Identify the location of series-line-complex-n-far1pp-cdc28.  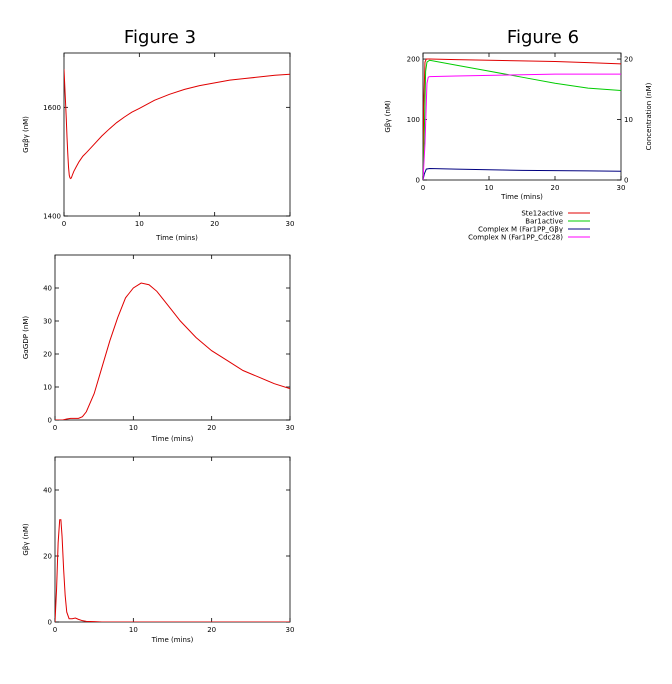
(522, 126).